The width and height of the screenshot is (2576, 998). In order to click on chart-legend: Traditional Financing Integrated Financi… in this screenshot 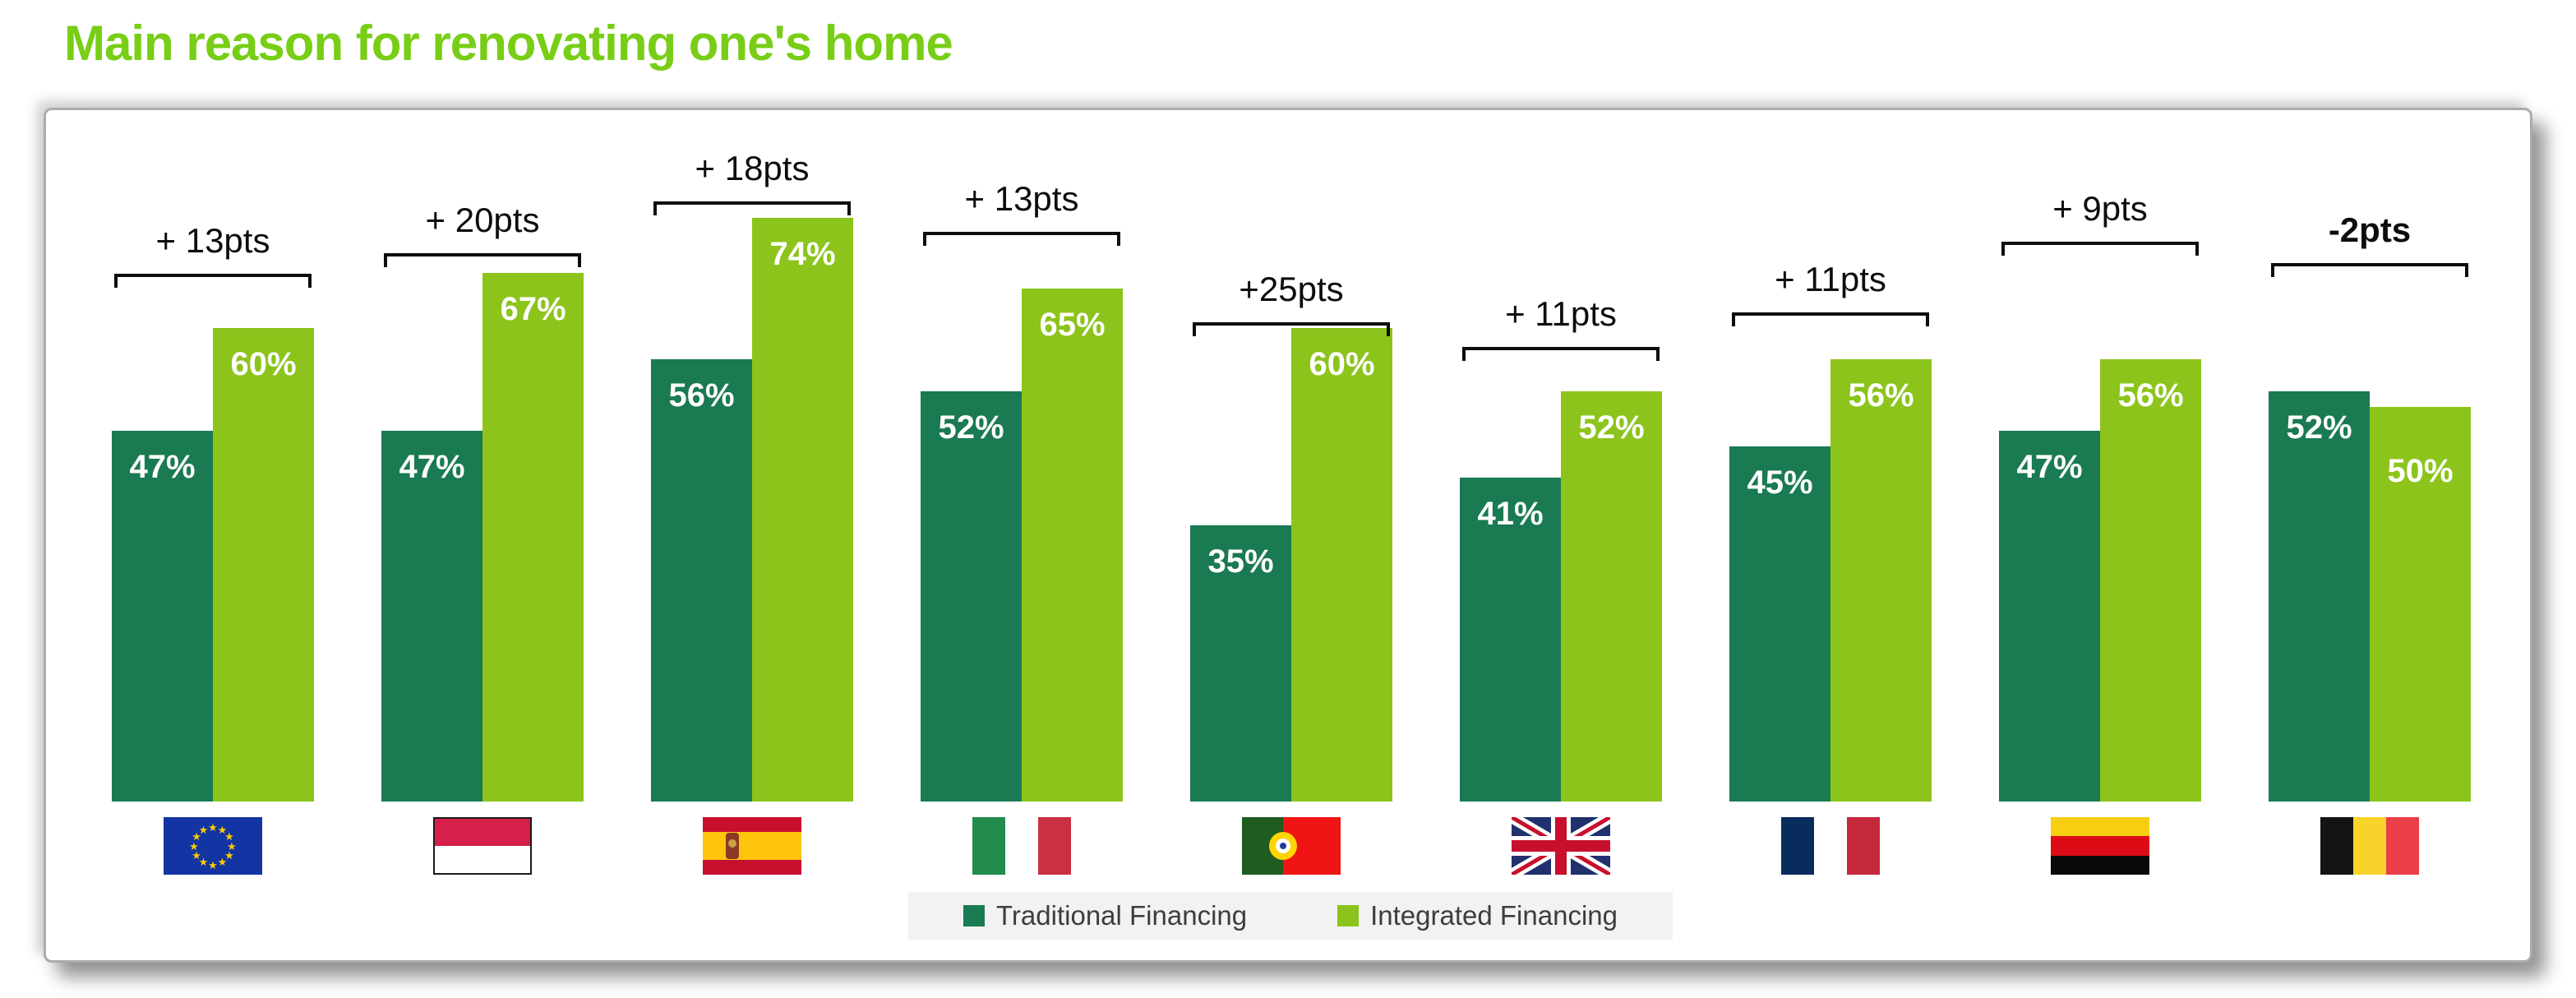, I will do `click(1291, 916)`.